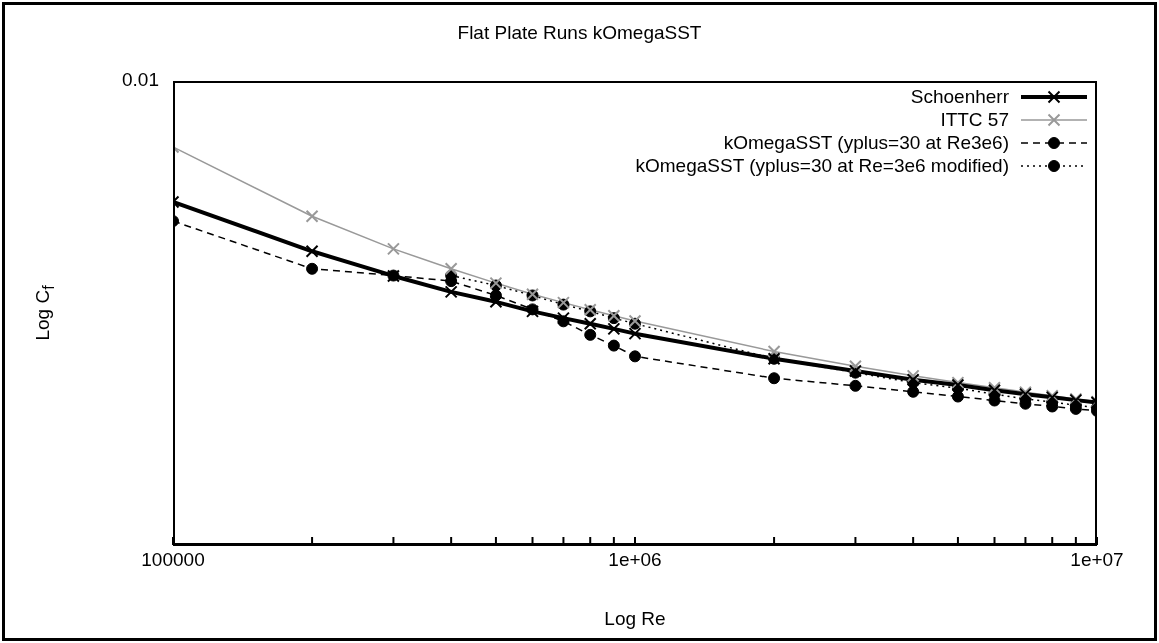 The width and height of the screenshot is (1159, 643). What do you see at coordinates (173, 560) in the screenshot?
I see `x-tick-label: 100000` at bounding box center [173, 560].